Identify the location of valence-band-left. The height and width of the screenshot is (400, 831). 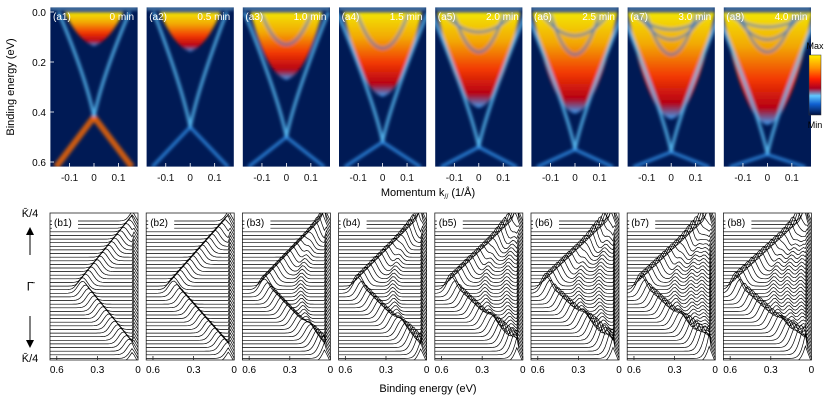
(75, 141).